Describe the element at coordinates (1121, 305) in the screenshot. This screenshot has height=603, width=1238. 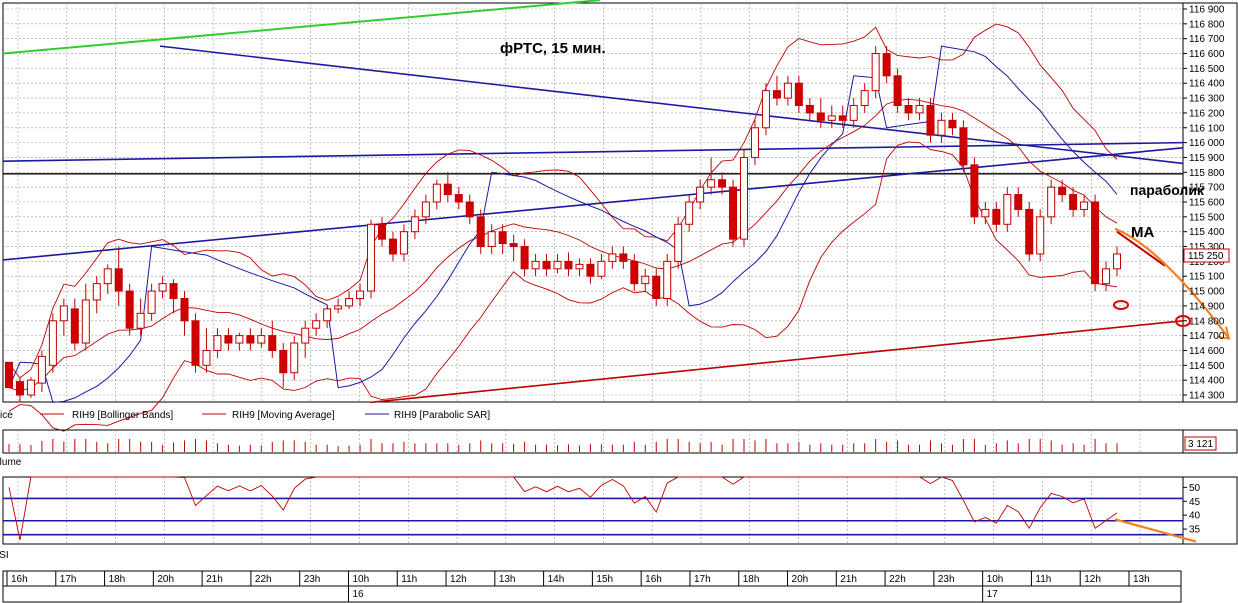
I see `target-marker-inner` at that location.